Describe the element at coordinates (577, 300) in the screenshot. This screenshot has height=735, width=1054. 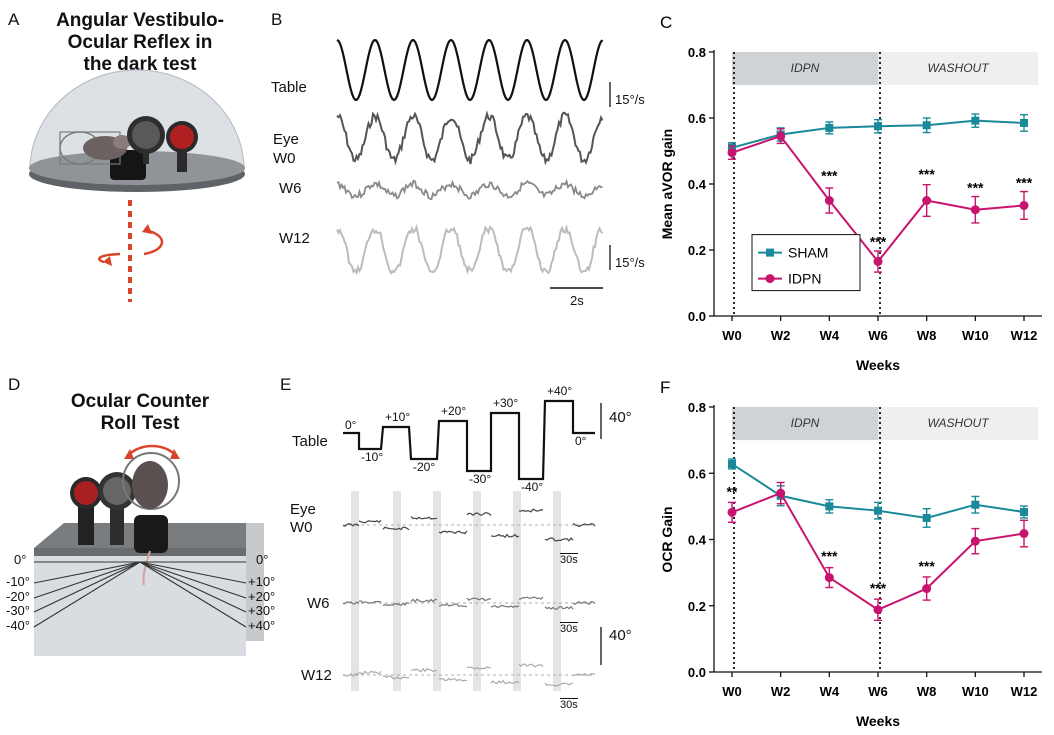
I see `b-time-scale: 2s` at that location.